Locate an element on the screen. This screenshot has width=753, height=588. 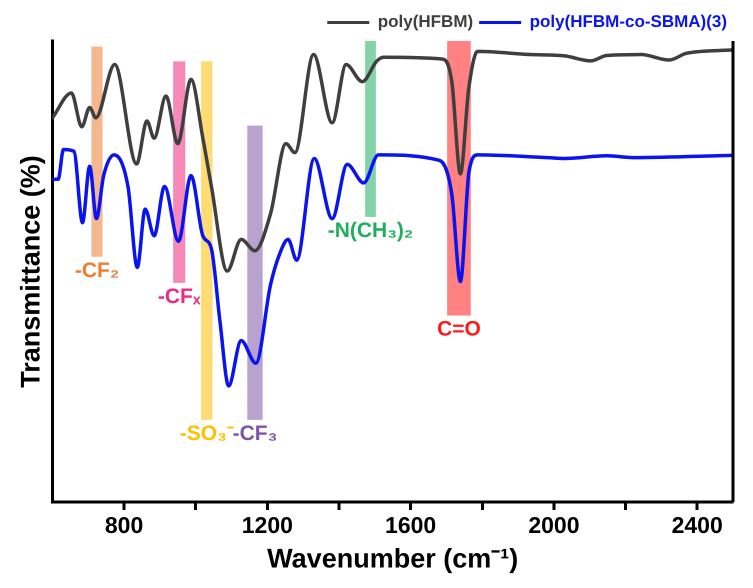
x-tick-label: 1200 is located at coordinates (267, 525).